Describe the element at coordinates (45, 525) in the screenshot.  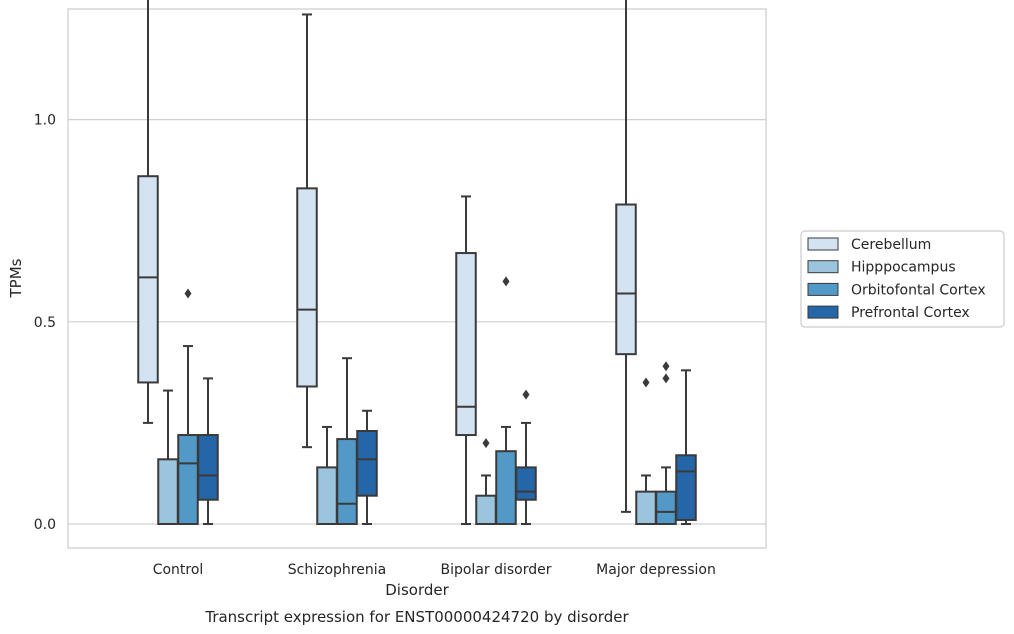
I see `y-tick-label: 0.0` at that location.